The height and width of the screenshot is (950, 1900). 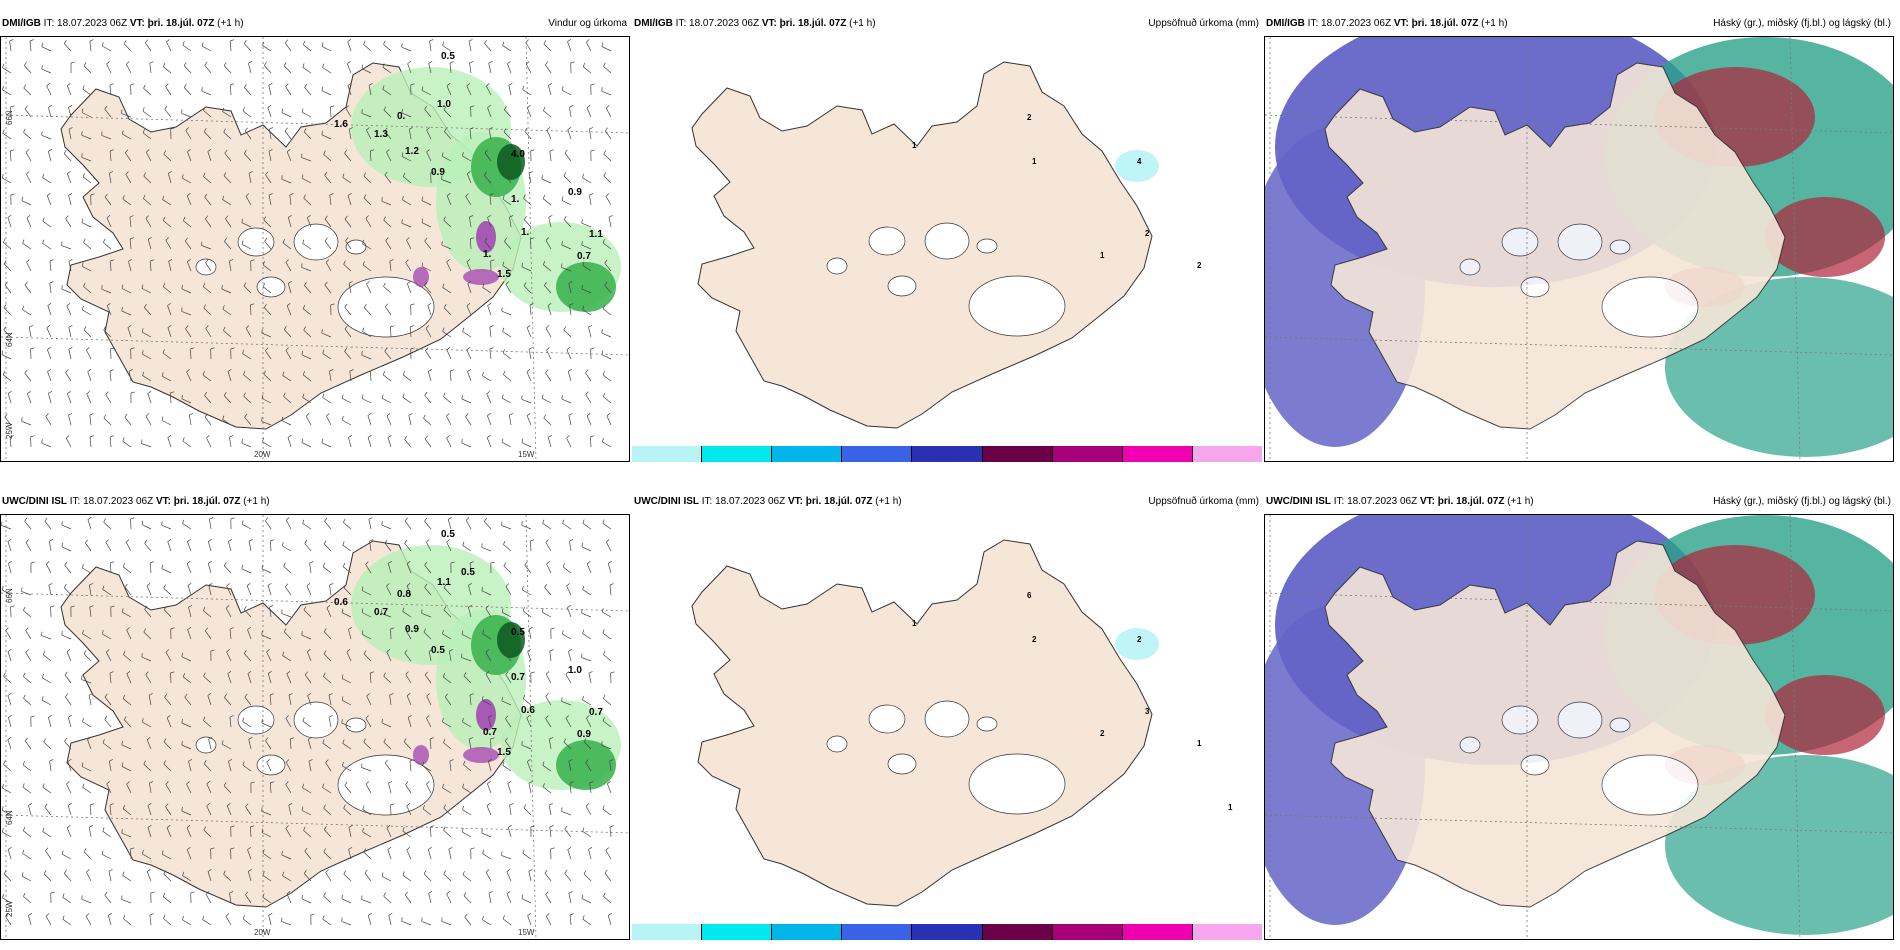 I want to click on colorbar-cell: 100, so click(x=1017, y=932).